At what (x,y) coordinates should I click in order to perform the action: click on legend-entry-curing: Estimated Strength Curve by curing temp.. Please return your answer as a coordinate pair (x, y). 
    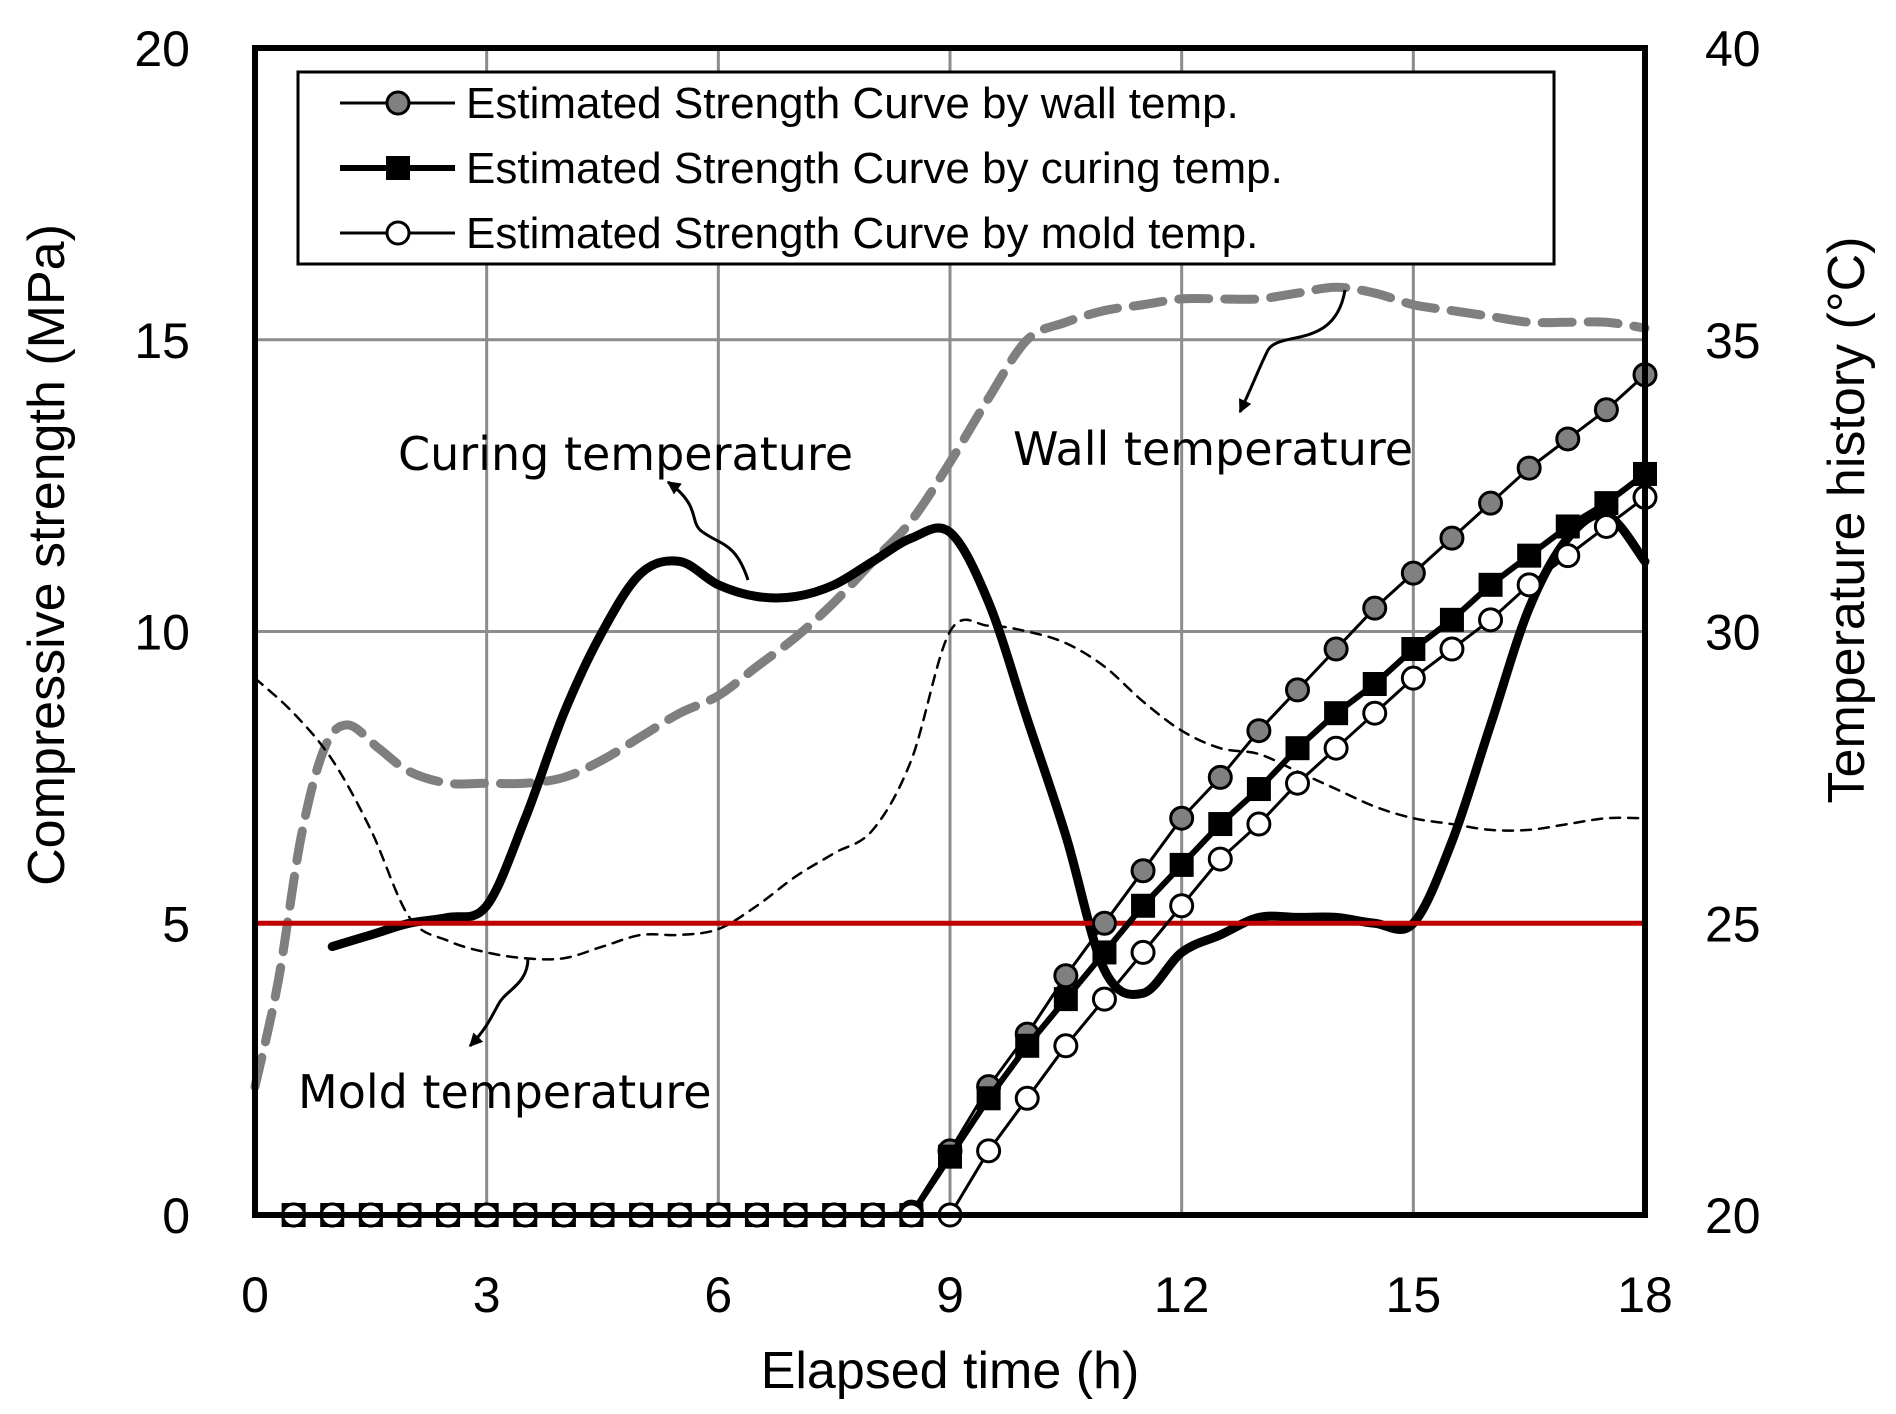
    Looking at the image, I should click on (811, 168).